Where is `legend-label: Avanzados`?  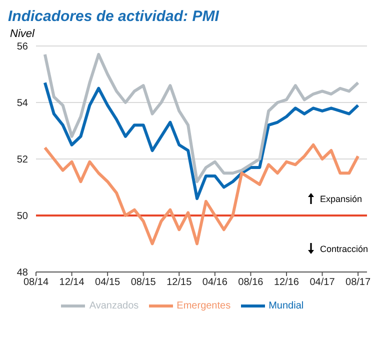
legend-label: Avanzados is located at coordinates (114, 306).